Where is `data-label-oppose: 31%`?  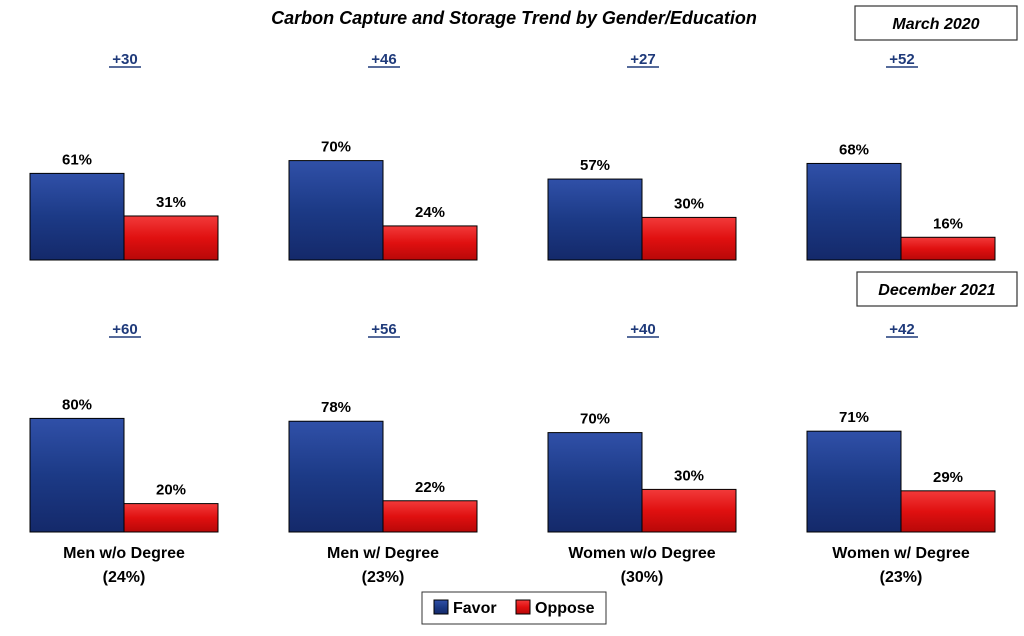
data-label-oppose: 31% is located at coordinates (171, 202).